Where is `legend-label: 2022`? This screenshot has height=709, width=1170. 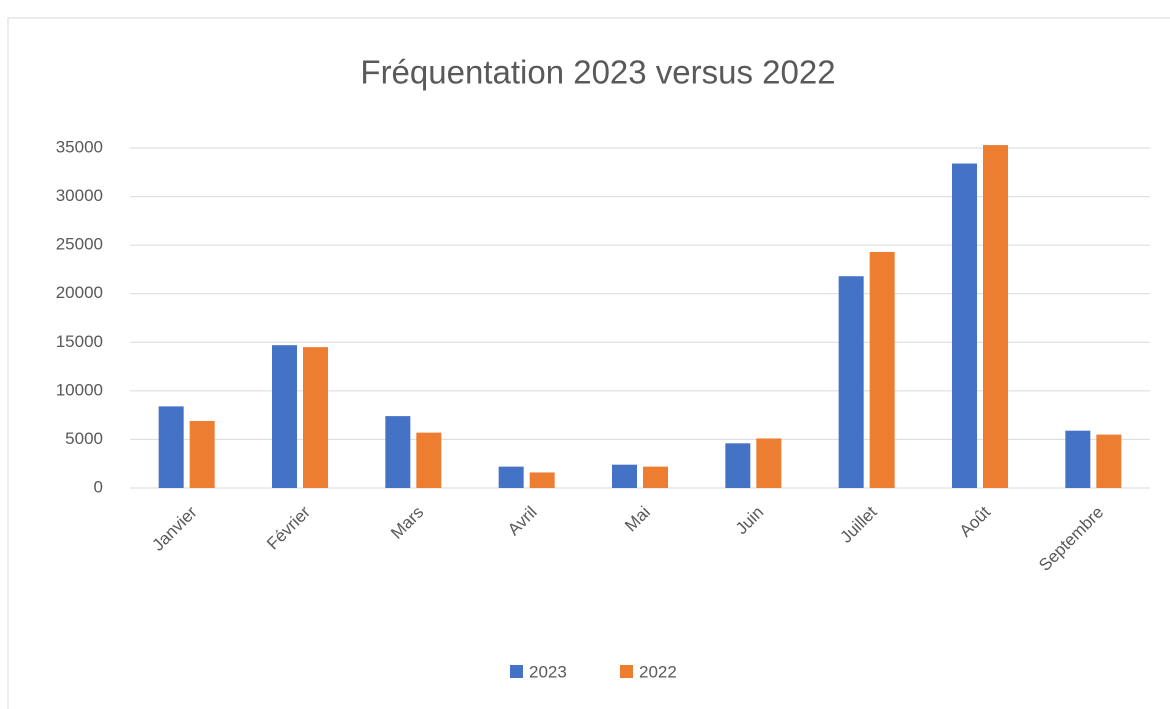
legend-label: 2022 is located at coordinates (658, 671).